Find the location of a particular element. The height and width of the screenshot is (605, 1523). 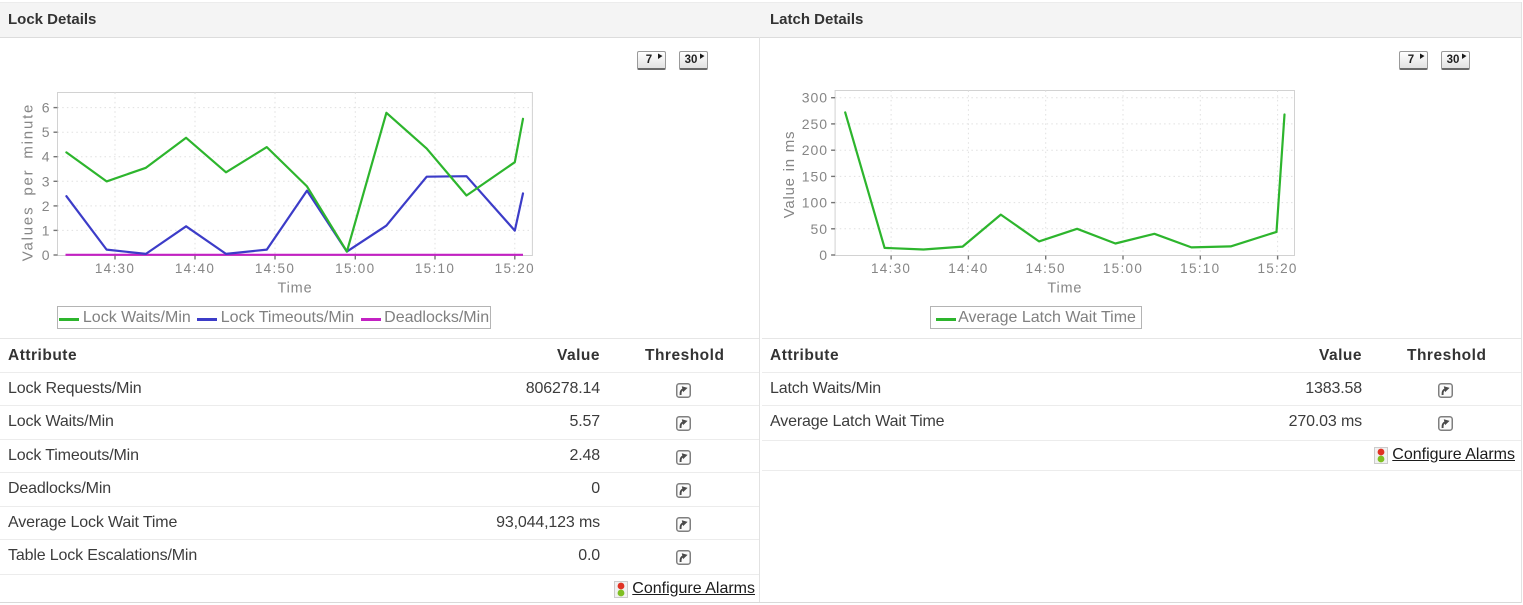

svg-text: 1 is located at coordinates (46, 230).